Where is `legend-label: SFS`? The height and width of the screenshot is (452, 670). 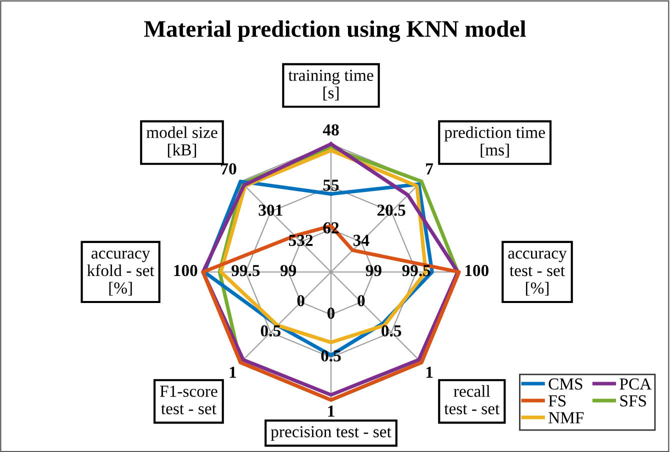 legend-label: SFS is located at coordinates (633, 401).